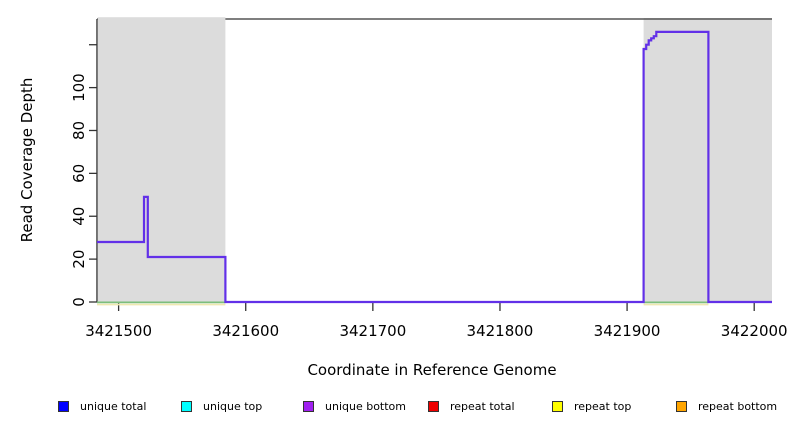 The width and height of the screenshot is (792, 432). Describe the element at coordinates (482, 406) in the screenshot. I see `legend-label-repeat-total: repeat total` at that location.